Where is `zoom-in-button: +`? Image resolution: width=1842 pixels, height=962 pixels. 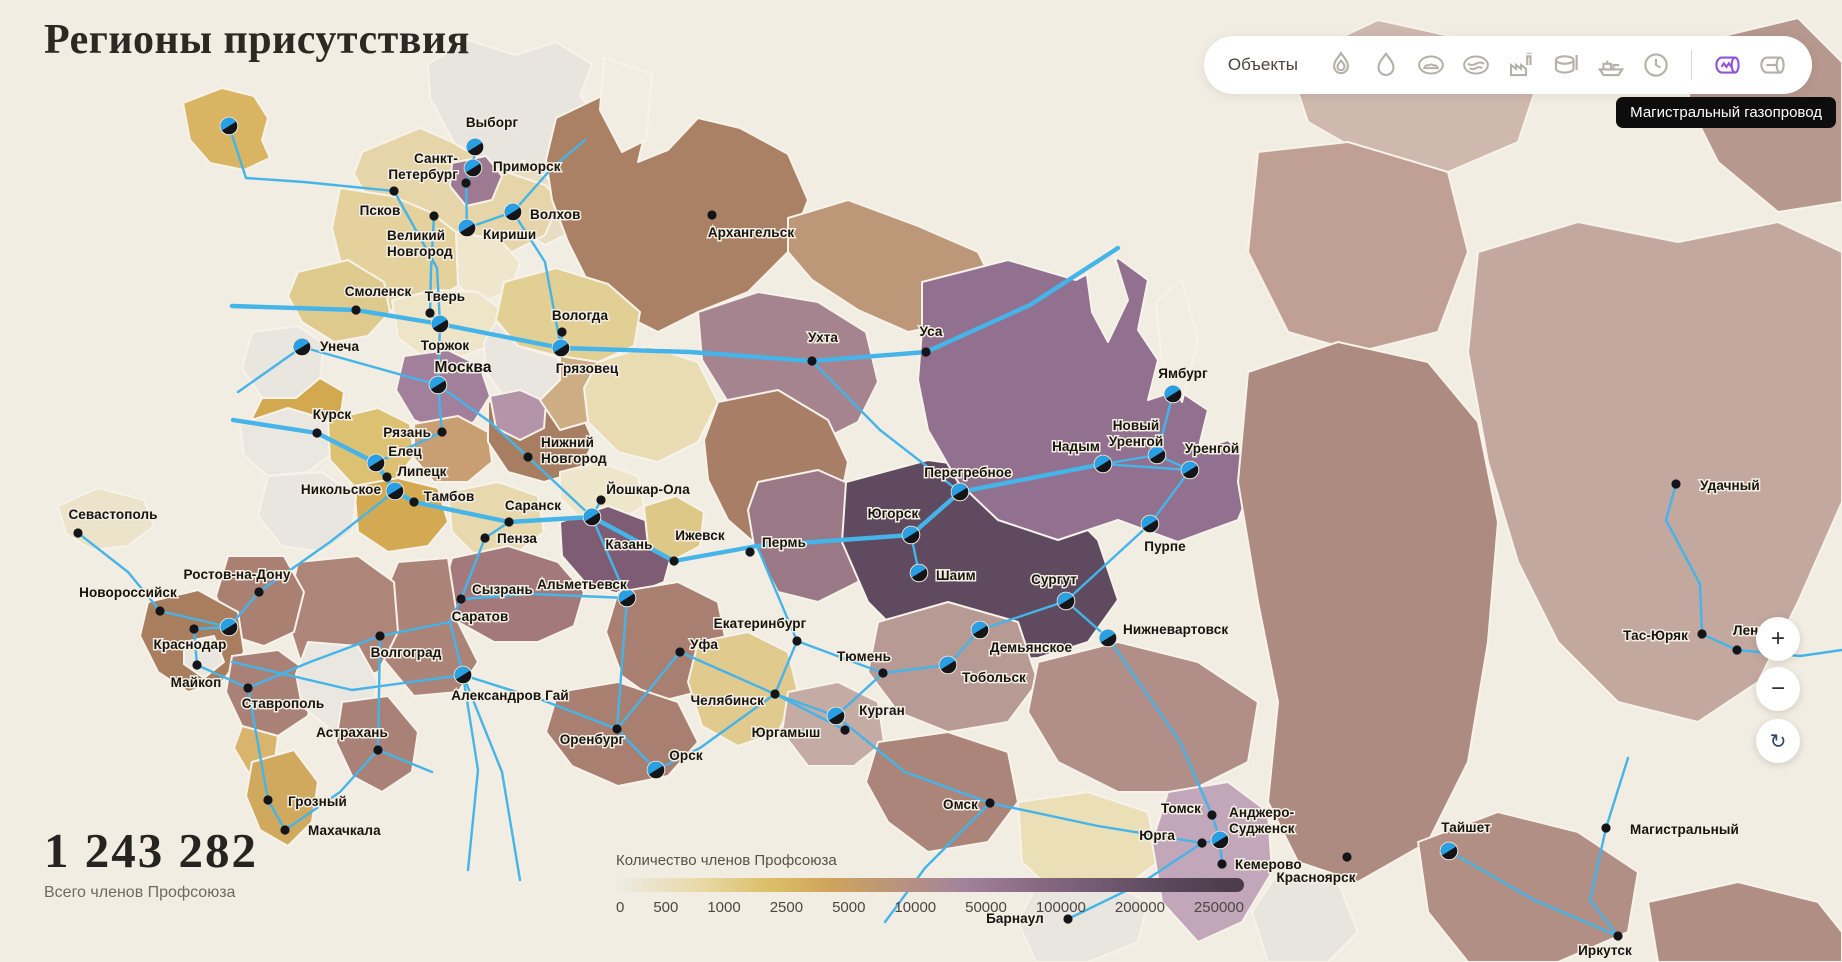 zoom-in-button: + is located at coordinates (1778, 639).